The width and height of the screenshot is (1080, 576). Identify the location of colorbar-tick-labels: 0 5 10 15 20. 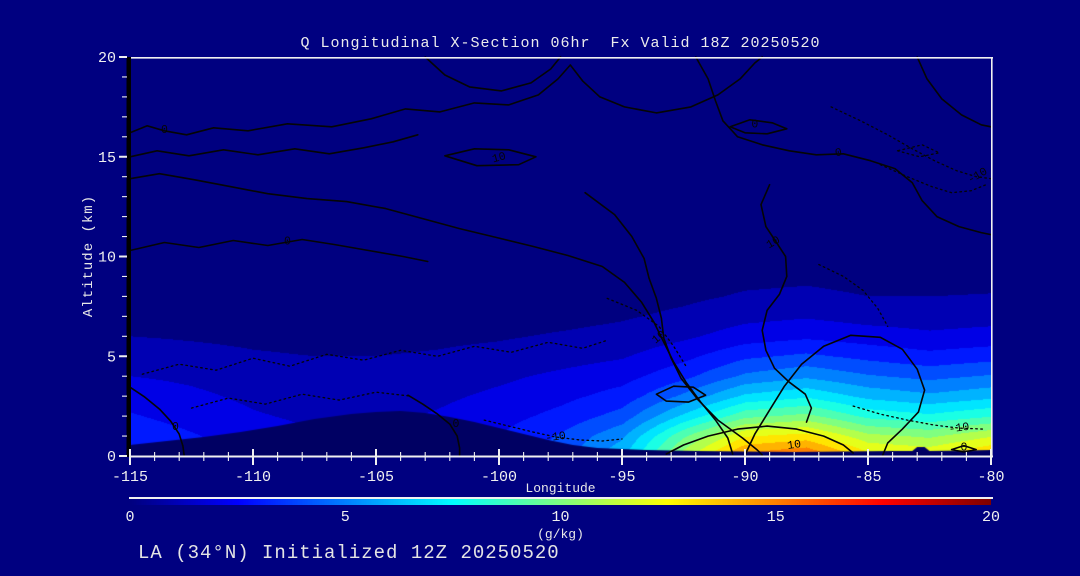
(562, 518).